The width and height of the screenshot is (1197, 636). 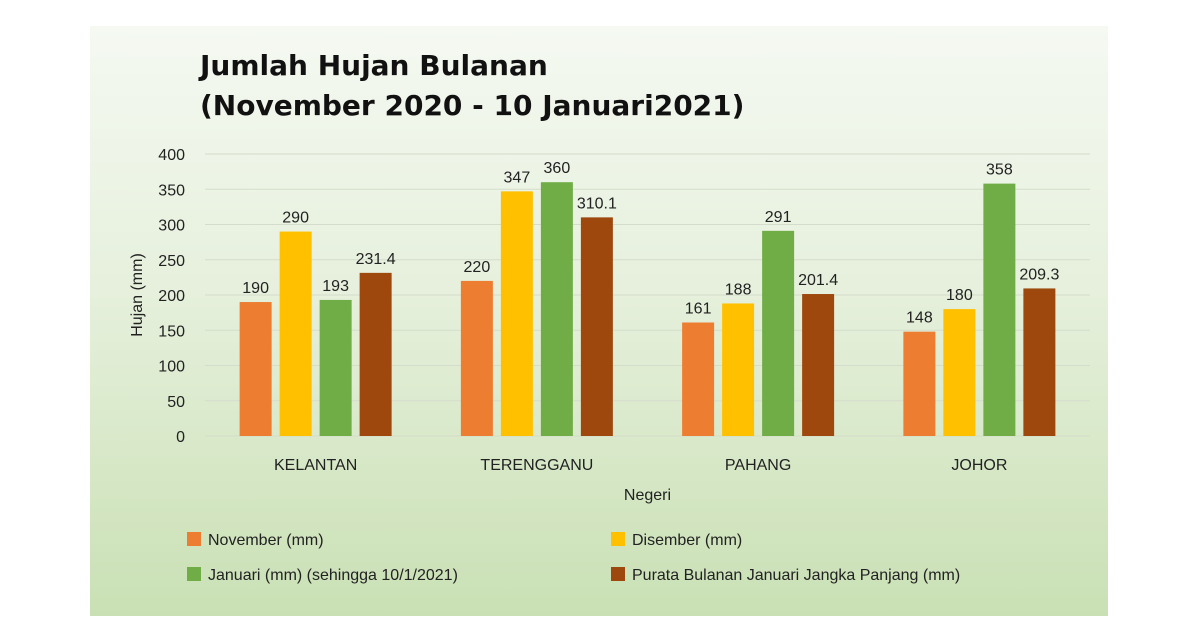 What do you see at coordinates (758, 465) in the screenshot?
I see `x-tick-label: PAHANG` at bounding box center [758, 465].